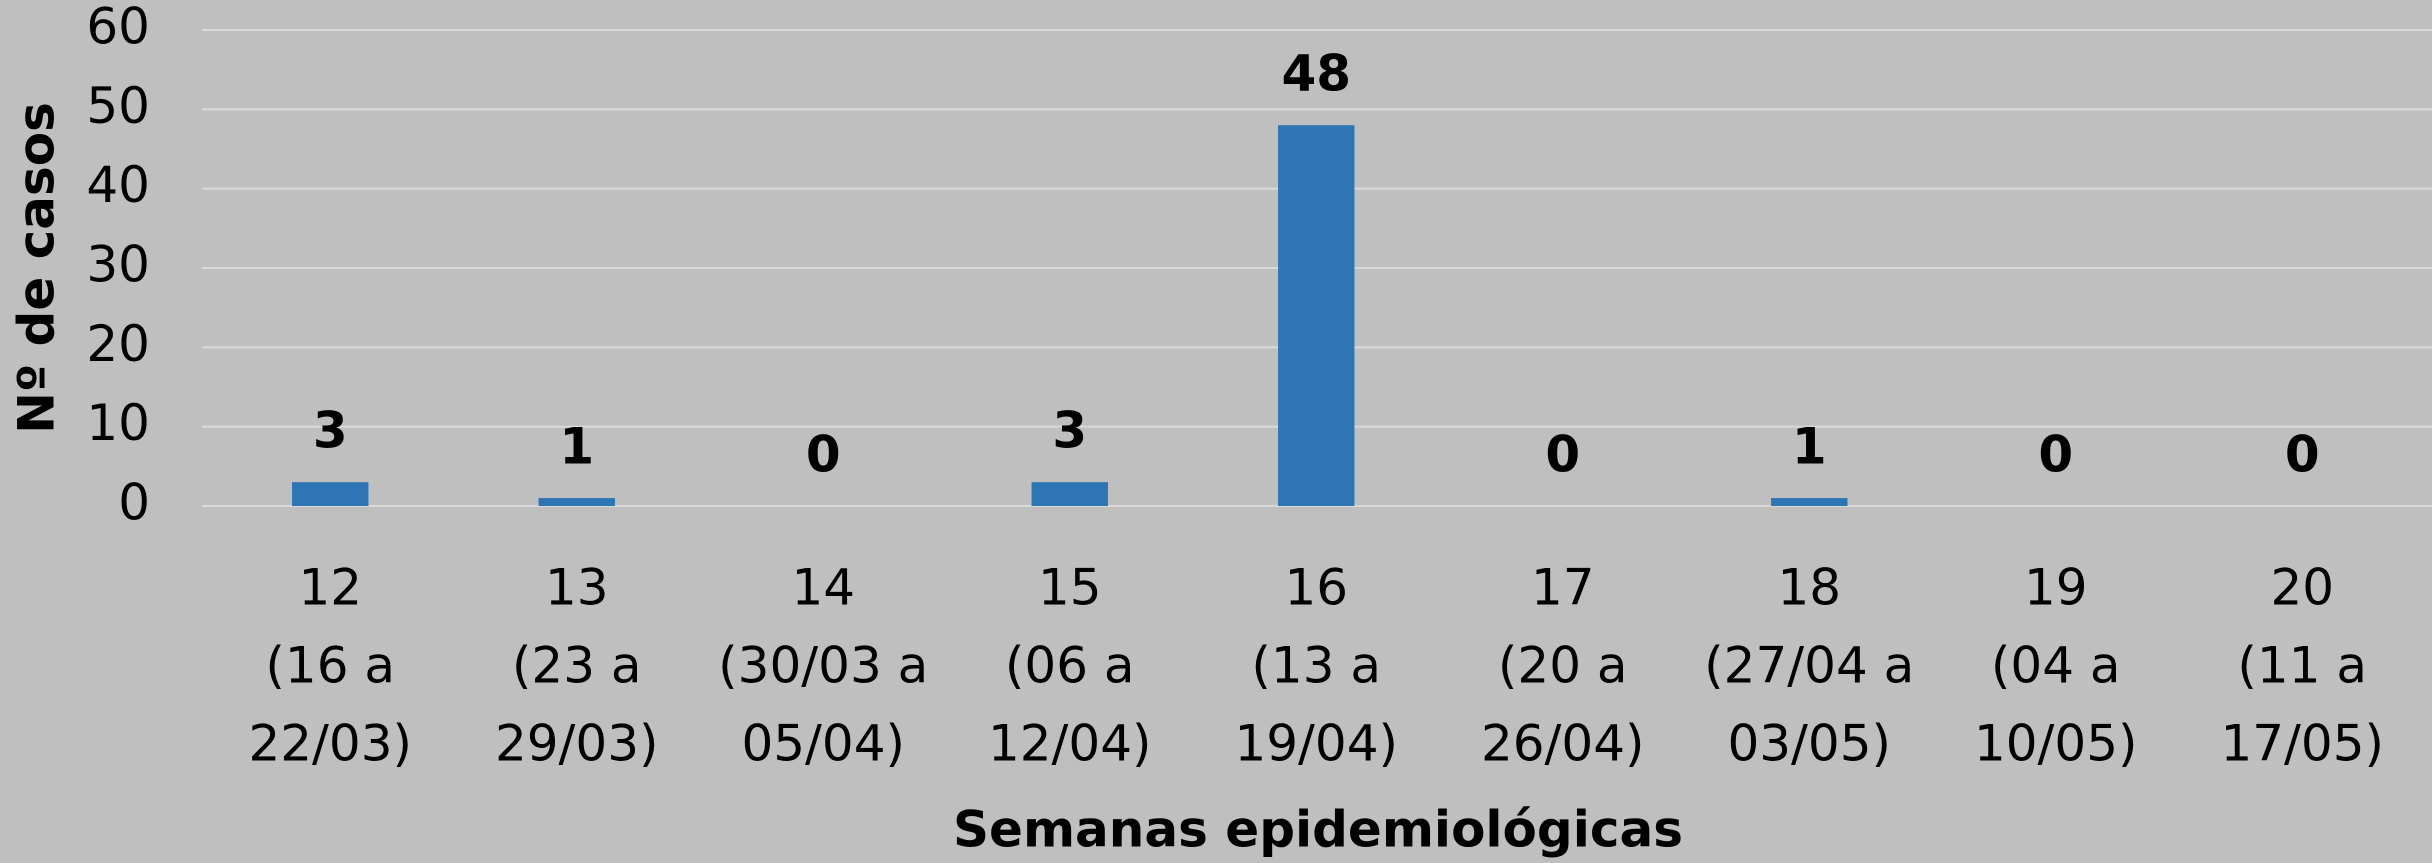 Image resolution: width=2432 pixels, height=863 pixels. Describe the element at coordinates (37, 268) in the screenshot. I see `y-axis-title: Nº de casos` at that location.